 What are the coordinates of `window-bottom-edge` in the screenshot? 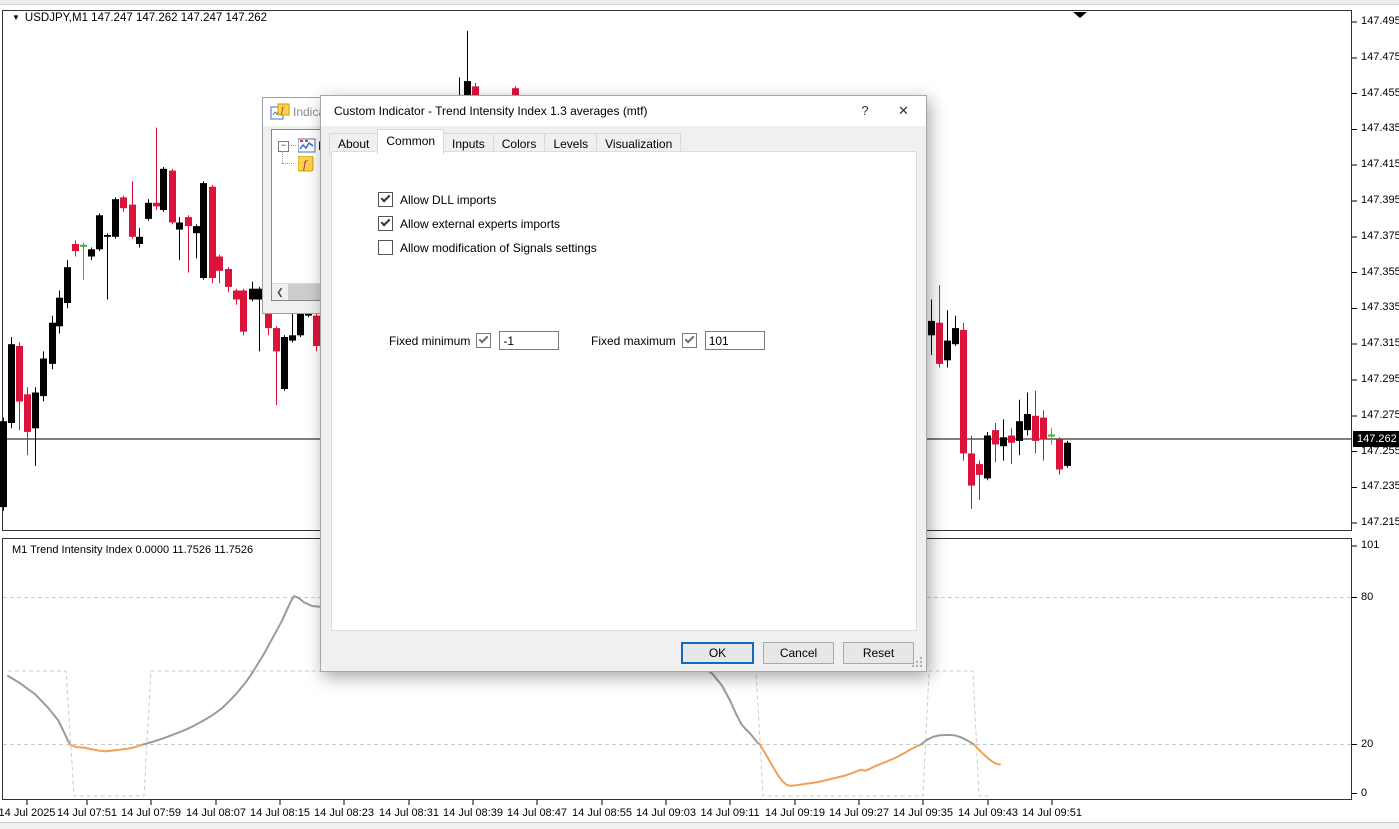 It's located at (699, 825).